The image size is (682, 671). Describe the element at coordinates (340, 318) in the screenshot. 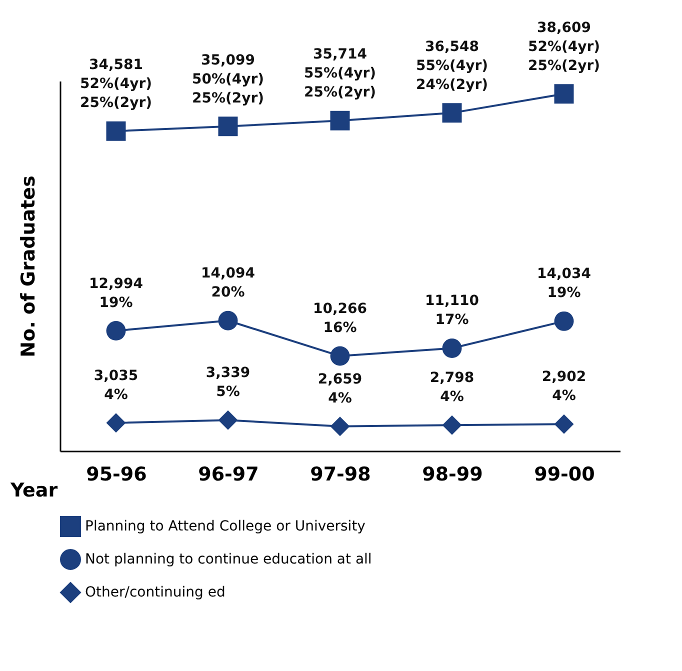

I see `data-label: 10,266 16%` at that location.